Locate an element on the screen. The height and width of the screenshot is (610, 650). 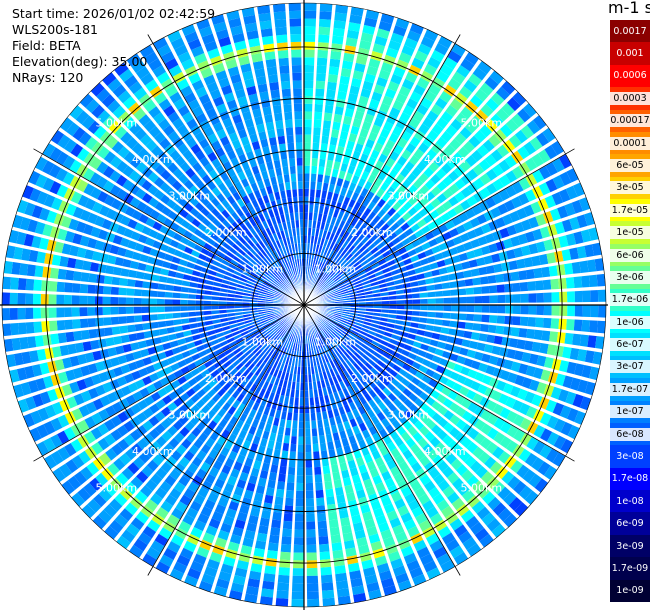
range-ring-label: 3.00km is located at coordinates (190, 196).